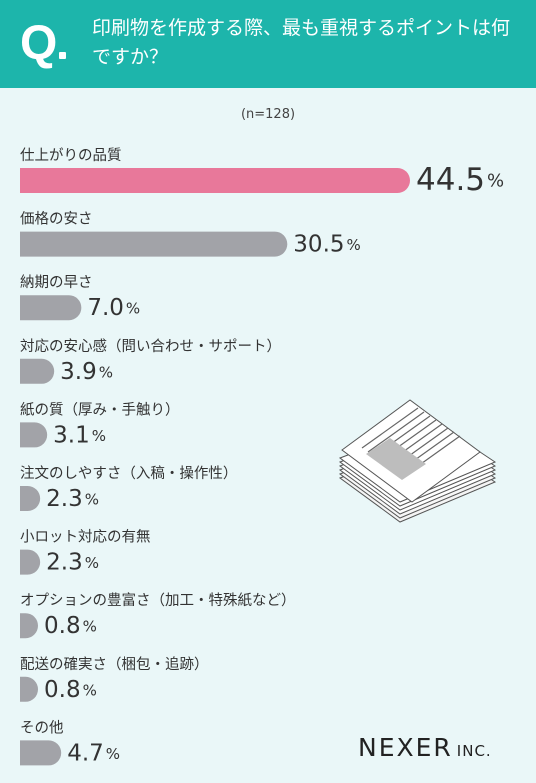  What do you see at coordinates (128, 473) in the screenshot?
I see `category-label: 注文のしやすさ（入稿・操作性）` at bounding box center [128, 473].